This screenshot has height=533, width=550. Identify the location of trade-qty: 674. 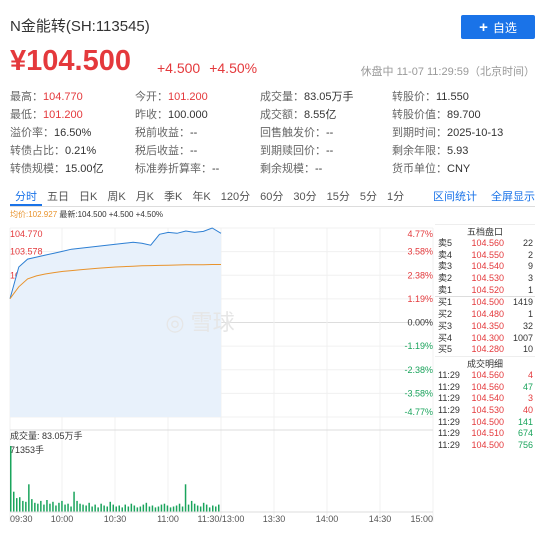
(525, 433).